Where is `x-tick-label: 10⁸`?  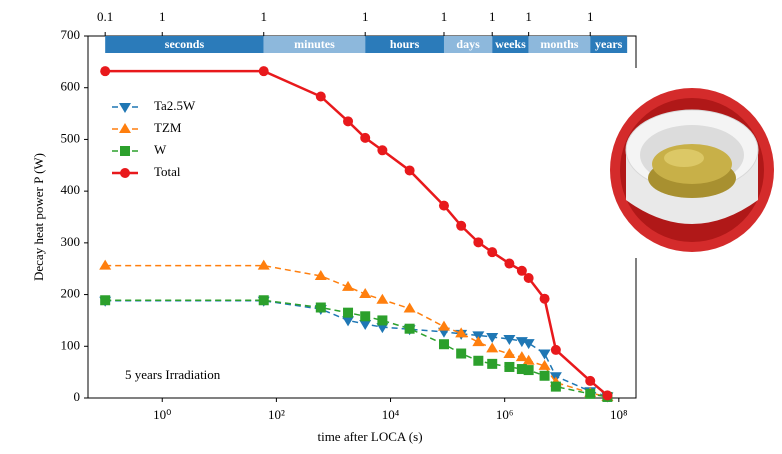 x-tick-label: 10⁸ is located at coordinates (619, 414).